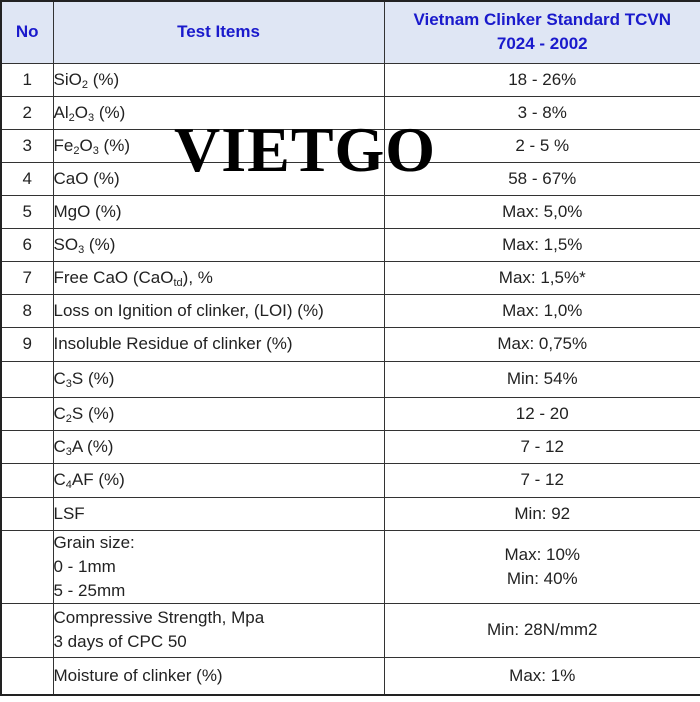 The image size is (700, 702). Describe the element at coordinates (218, 178) in the screenshot. I see `row-item: CaO (%)` at that location.